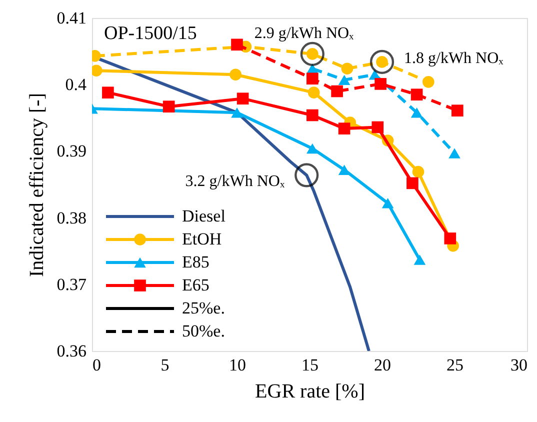 This screenshot has width=537, height=422. What do you see at coordinates (454, 58) in the screenshot?
I see `annotation: 1.8 g/kWh NOₓ` at bounding box center [454, 58].